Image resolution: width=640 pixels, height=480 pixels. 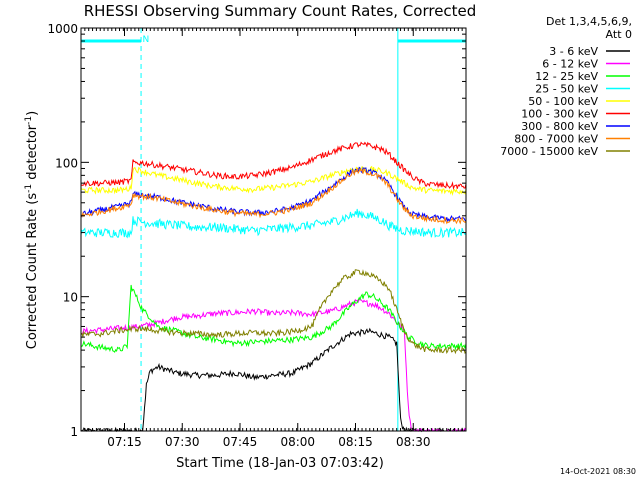 What do you see at coordinates (297, 442) in the screenshot?
I see `x-tick-label: 08:00` at bounding box center [297, 442].